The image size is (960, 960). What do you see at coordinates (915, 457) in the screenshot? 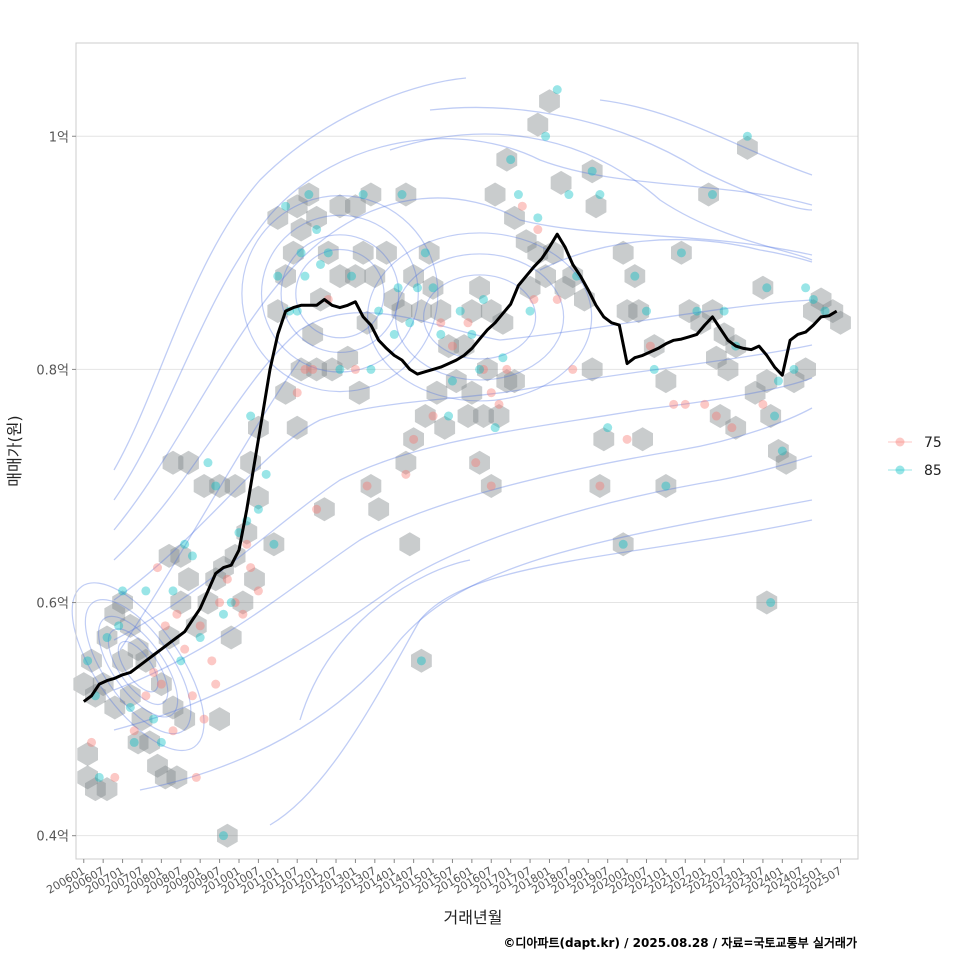
I see `legend: 75 85` at bounding box center [915, 457].